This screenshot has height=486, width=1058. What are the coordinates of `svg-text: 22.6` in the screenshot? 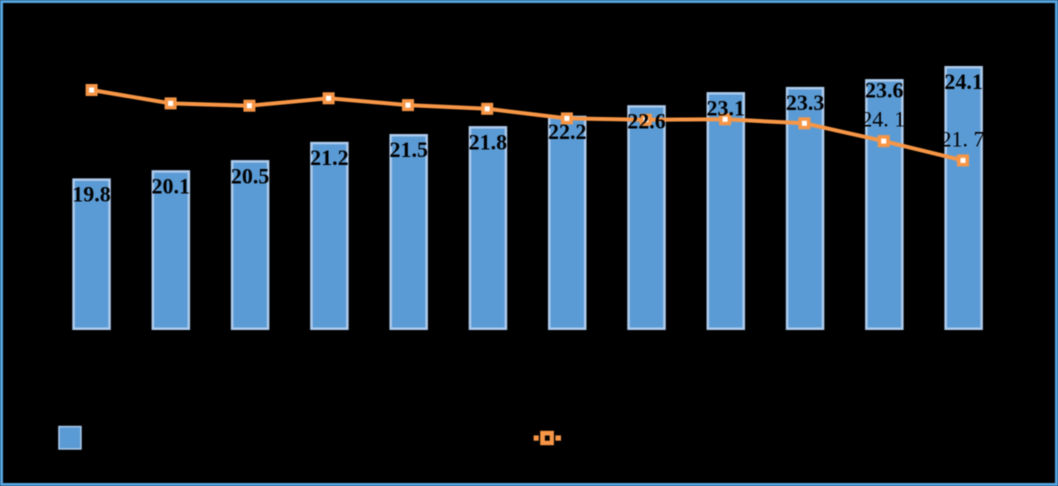 It's located at (646, 120).